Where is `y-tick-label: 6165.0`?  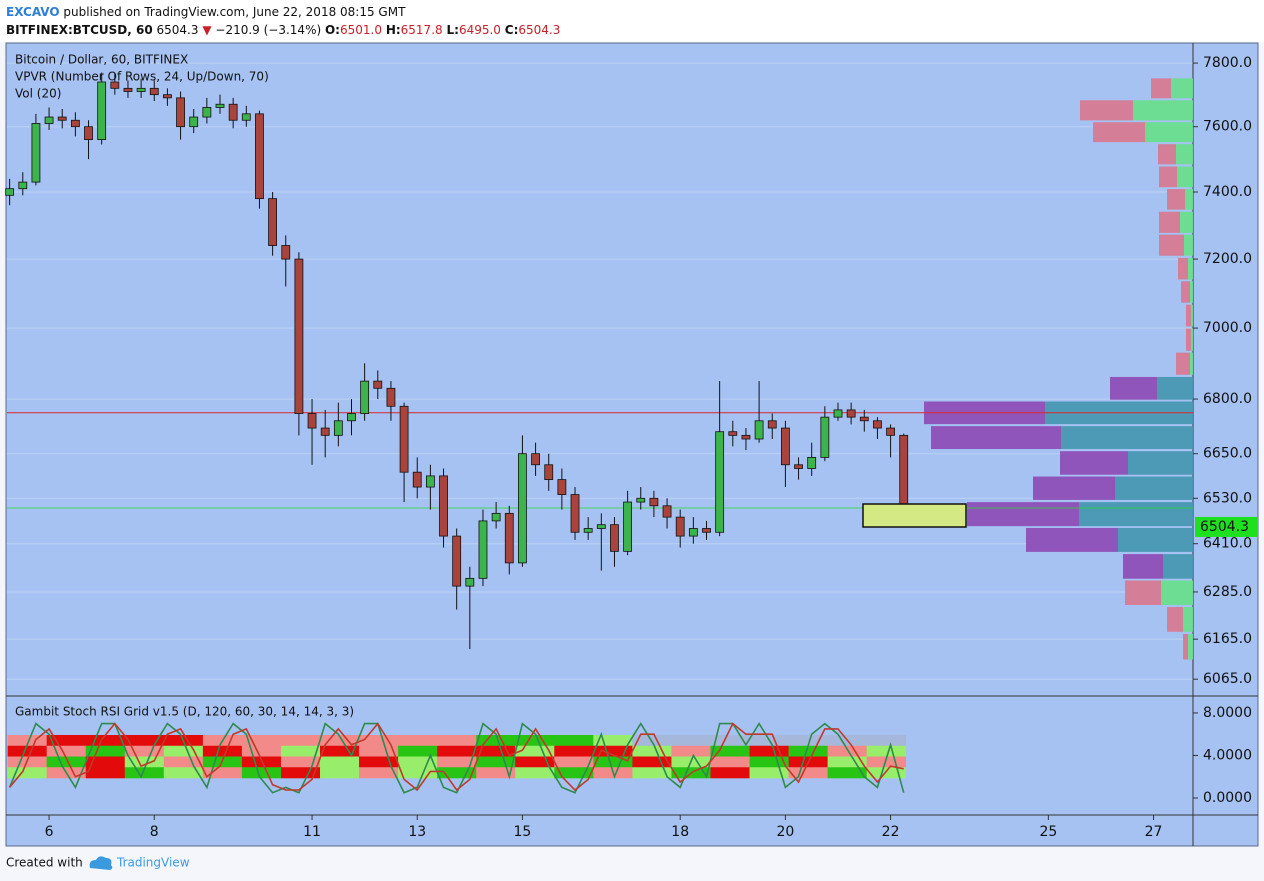
y-tick-label: 6165.0 is located at coordinates (1227, 639).